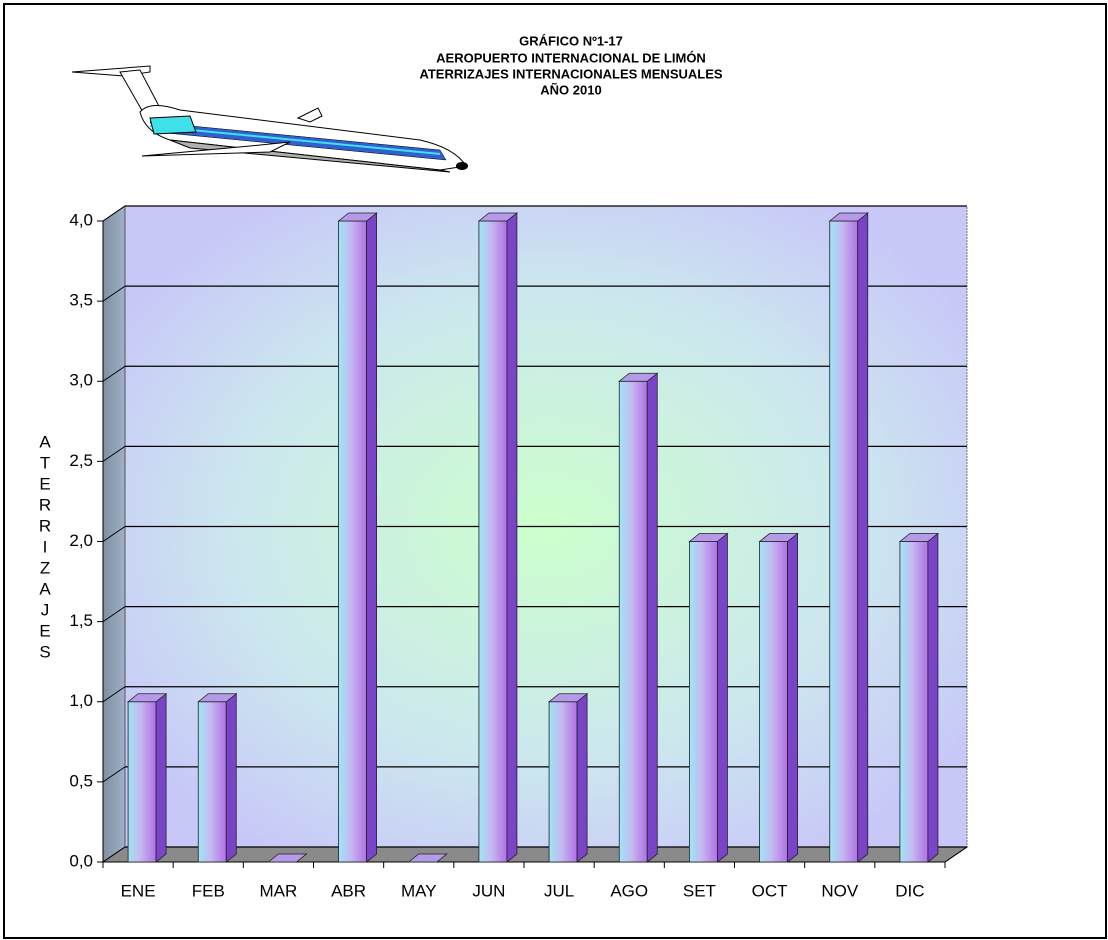 The image size is (1108, 940). Describe the element at coordinates (81, 700) in the screenshot. I see `y-tick-label: 1,0` at that location.